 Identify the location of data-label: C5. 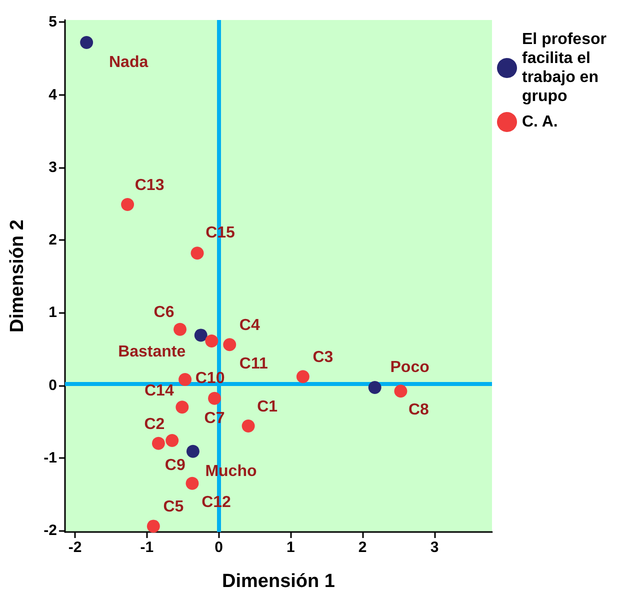
(173, 507).